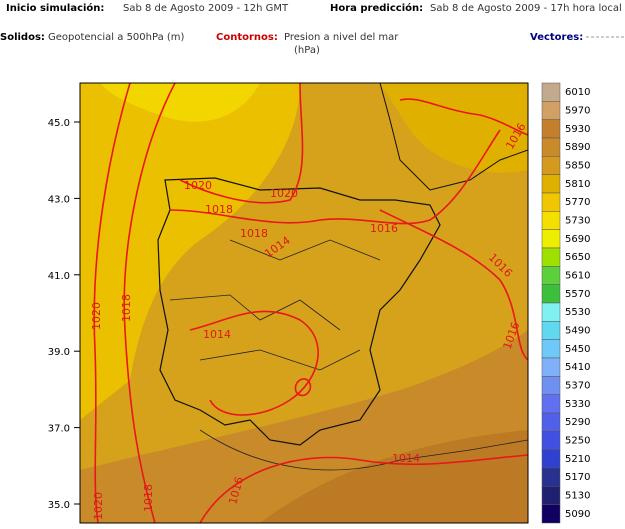 The height and width of the screenshot is (529, 625). Describe the element at coordinates (577, 111) in the screenshot. I see `colorbar-label: 5970` at that location.